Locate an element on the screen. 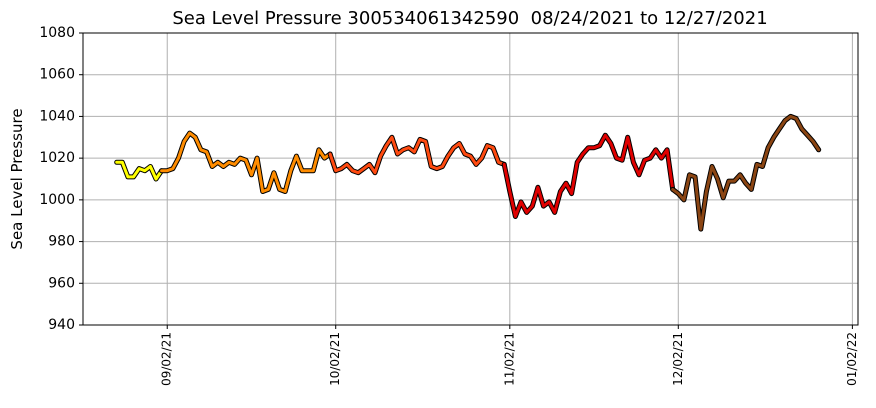  x-tick-label: 01/02/22 is located at coordinates (852, 359).